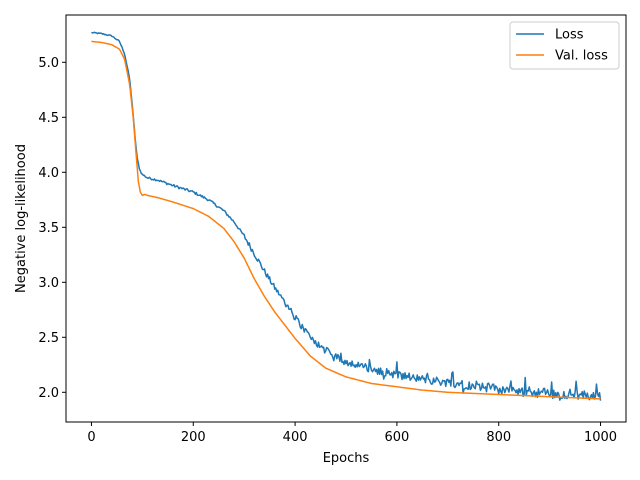  Describe the element at coordinates (48, 63) in the screenshot. I see `y-tick-label: 5.0` at that location.